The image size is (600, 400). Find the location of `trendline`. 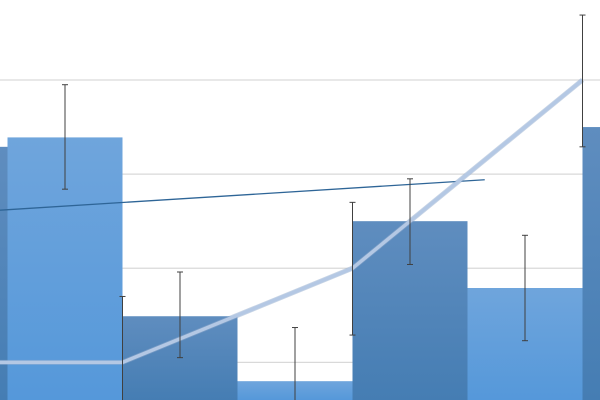

trendline is located at coordinates (242, 195).